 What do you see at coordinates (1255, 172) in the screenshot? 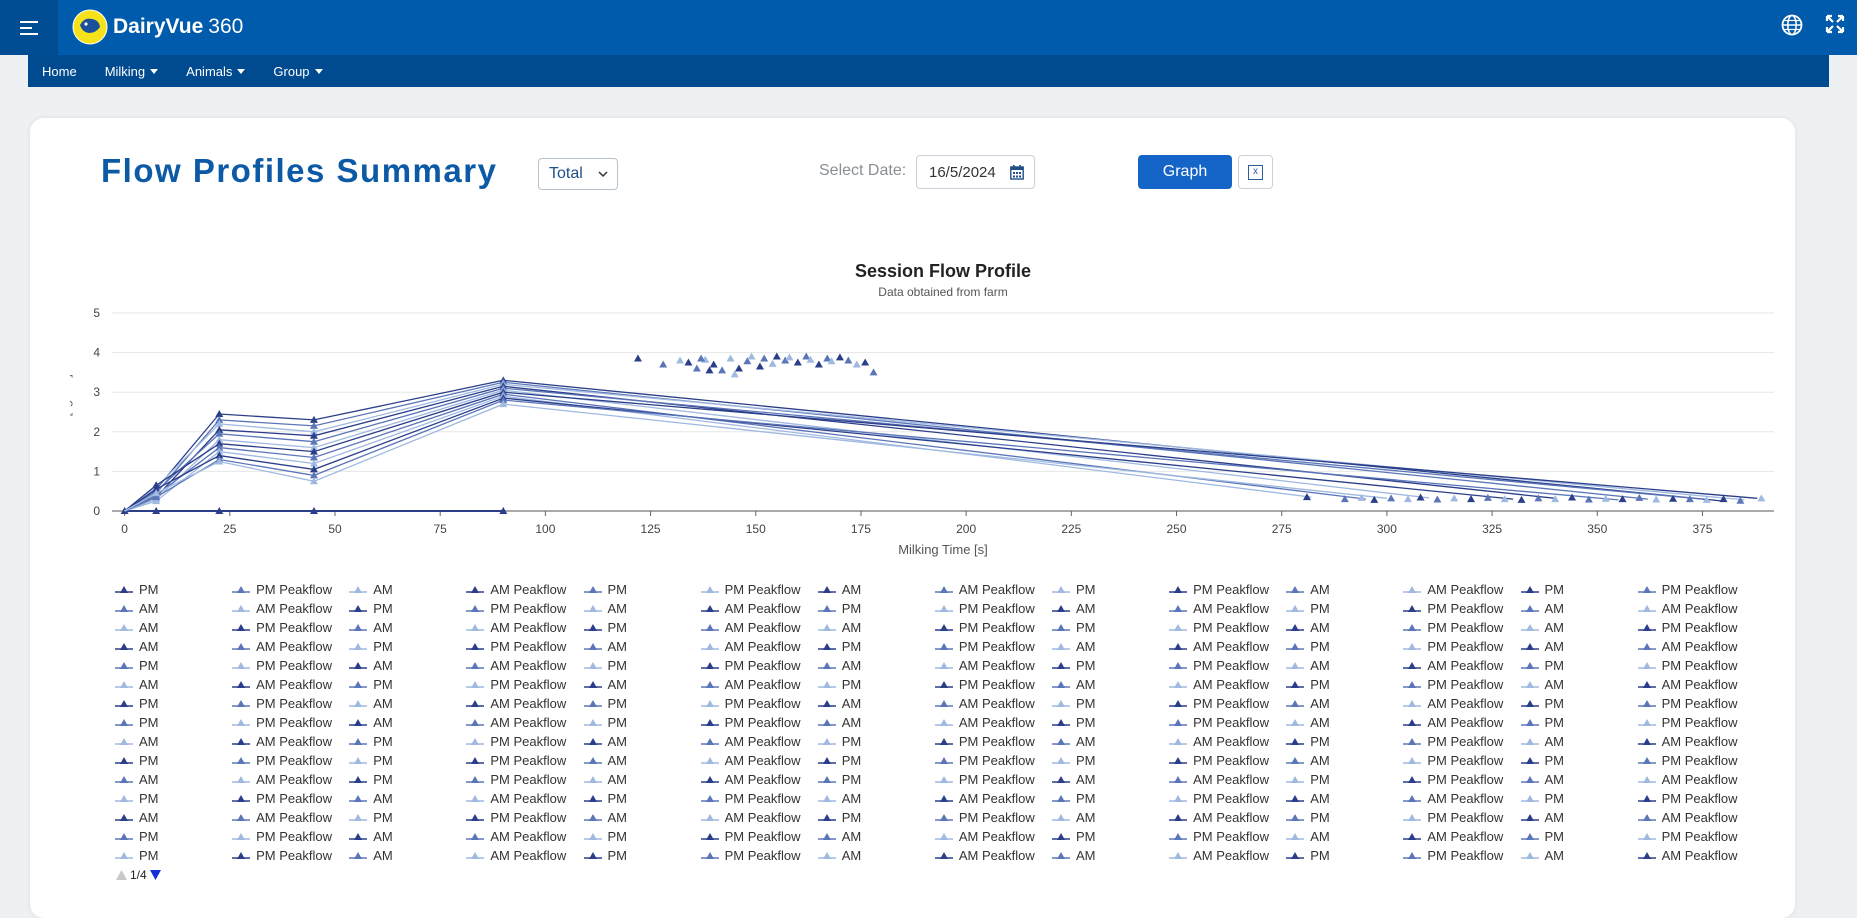
I see `export-excel-button: x` at bounding box center [1255, 172].